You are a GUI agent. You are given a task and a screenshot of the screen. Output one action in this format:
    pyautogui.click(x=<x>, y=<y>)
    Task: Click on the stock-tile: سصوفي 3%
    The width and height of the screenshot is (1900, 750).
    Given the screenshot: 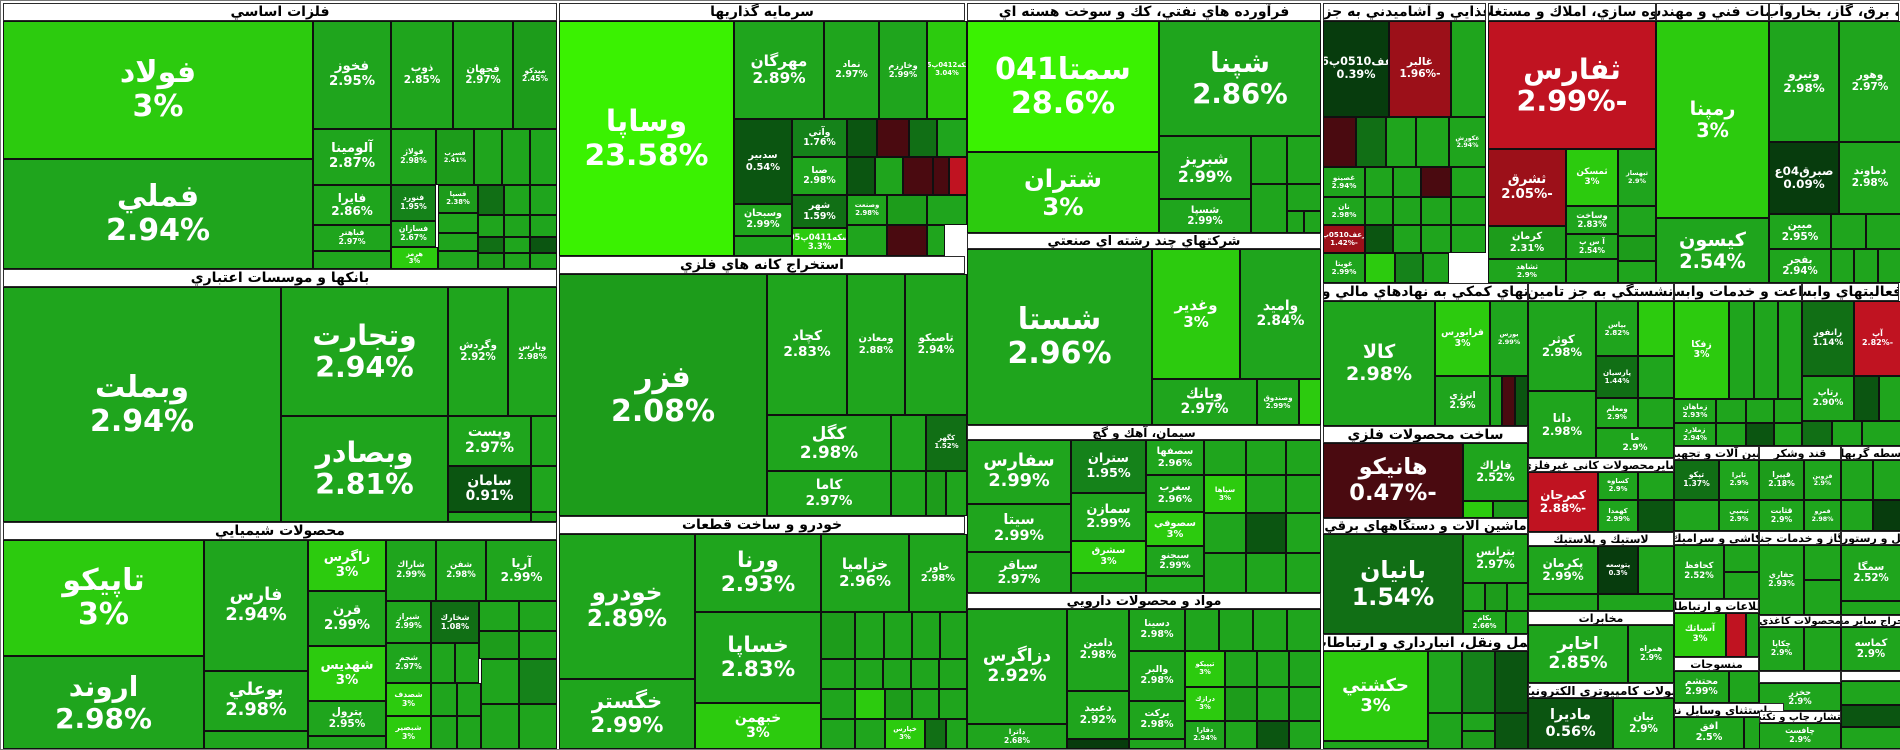 What is the action you would take?
    pyautogui.click(x=1175, y=529)
    